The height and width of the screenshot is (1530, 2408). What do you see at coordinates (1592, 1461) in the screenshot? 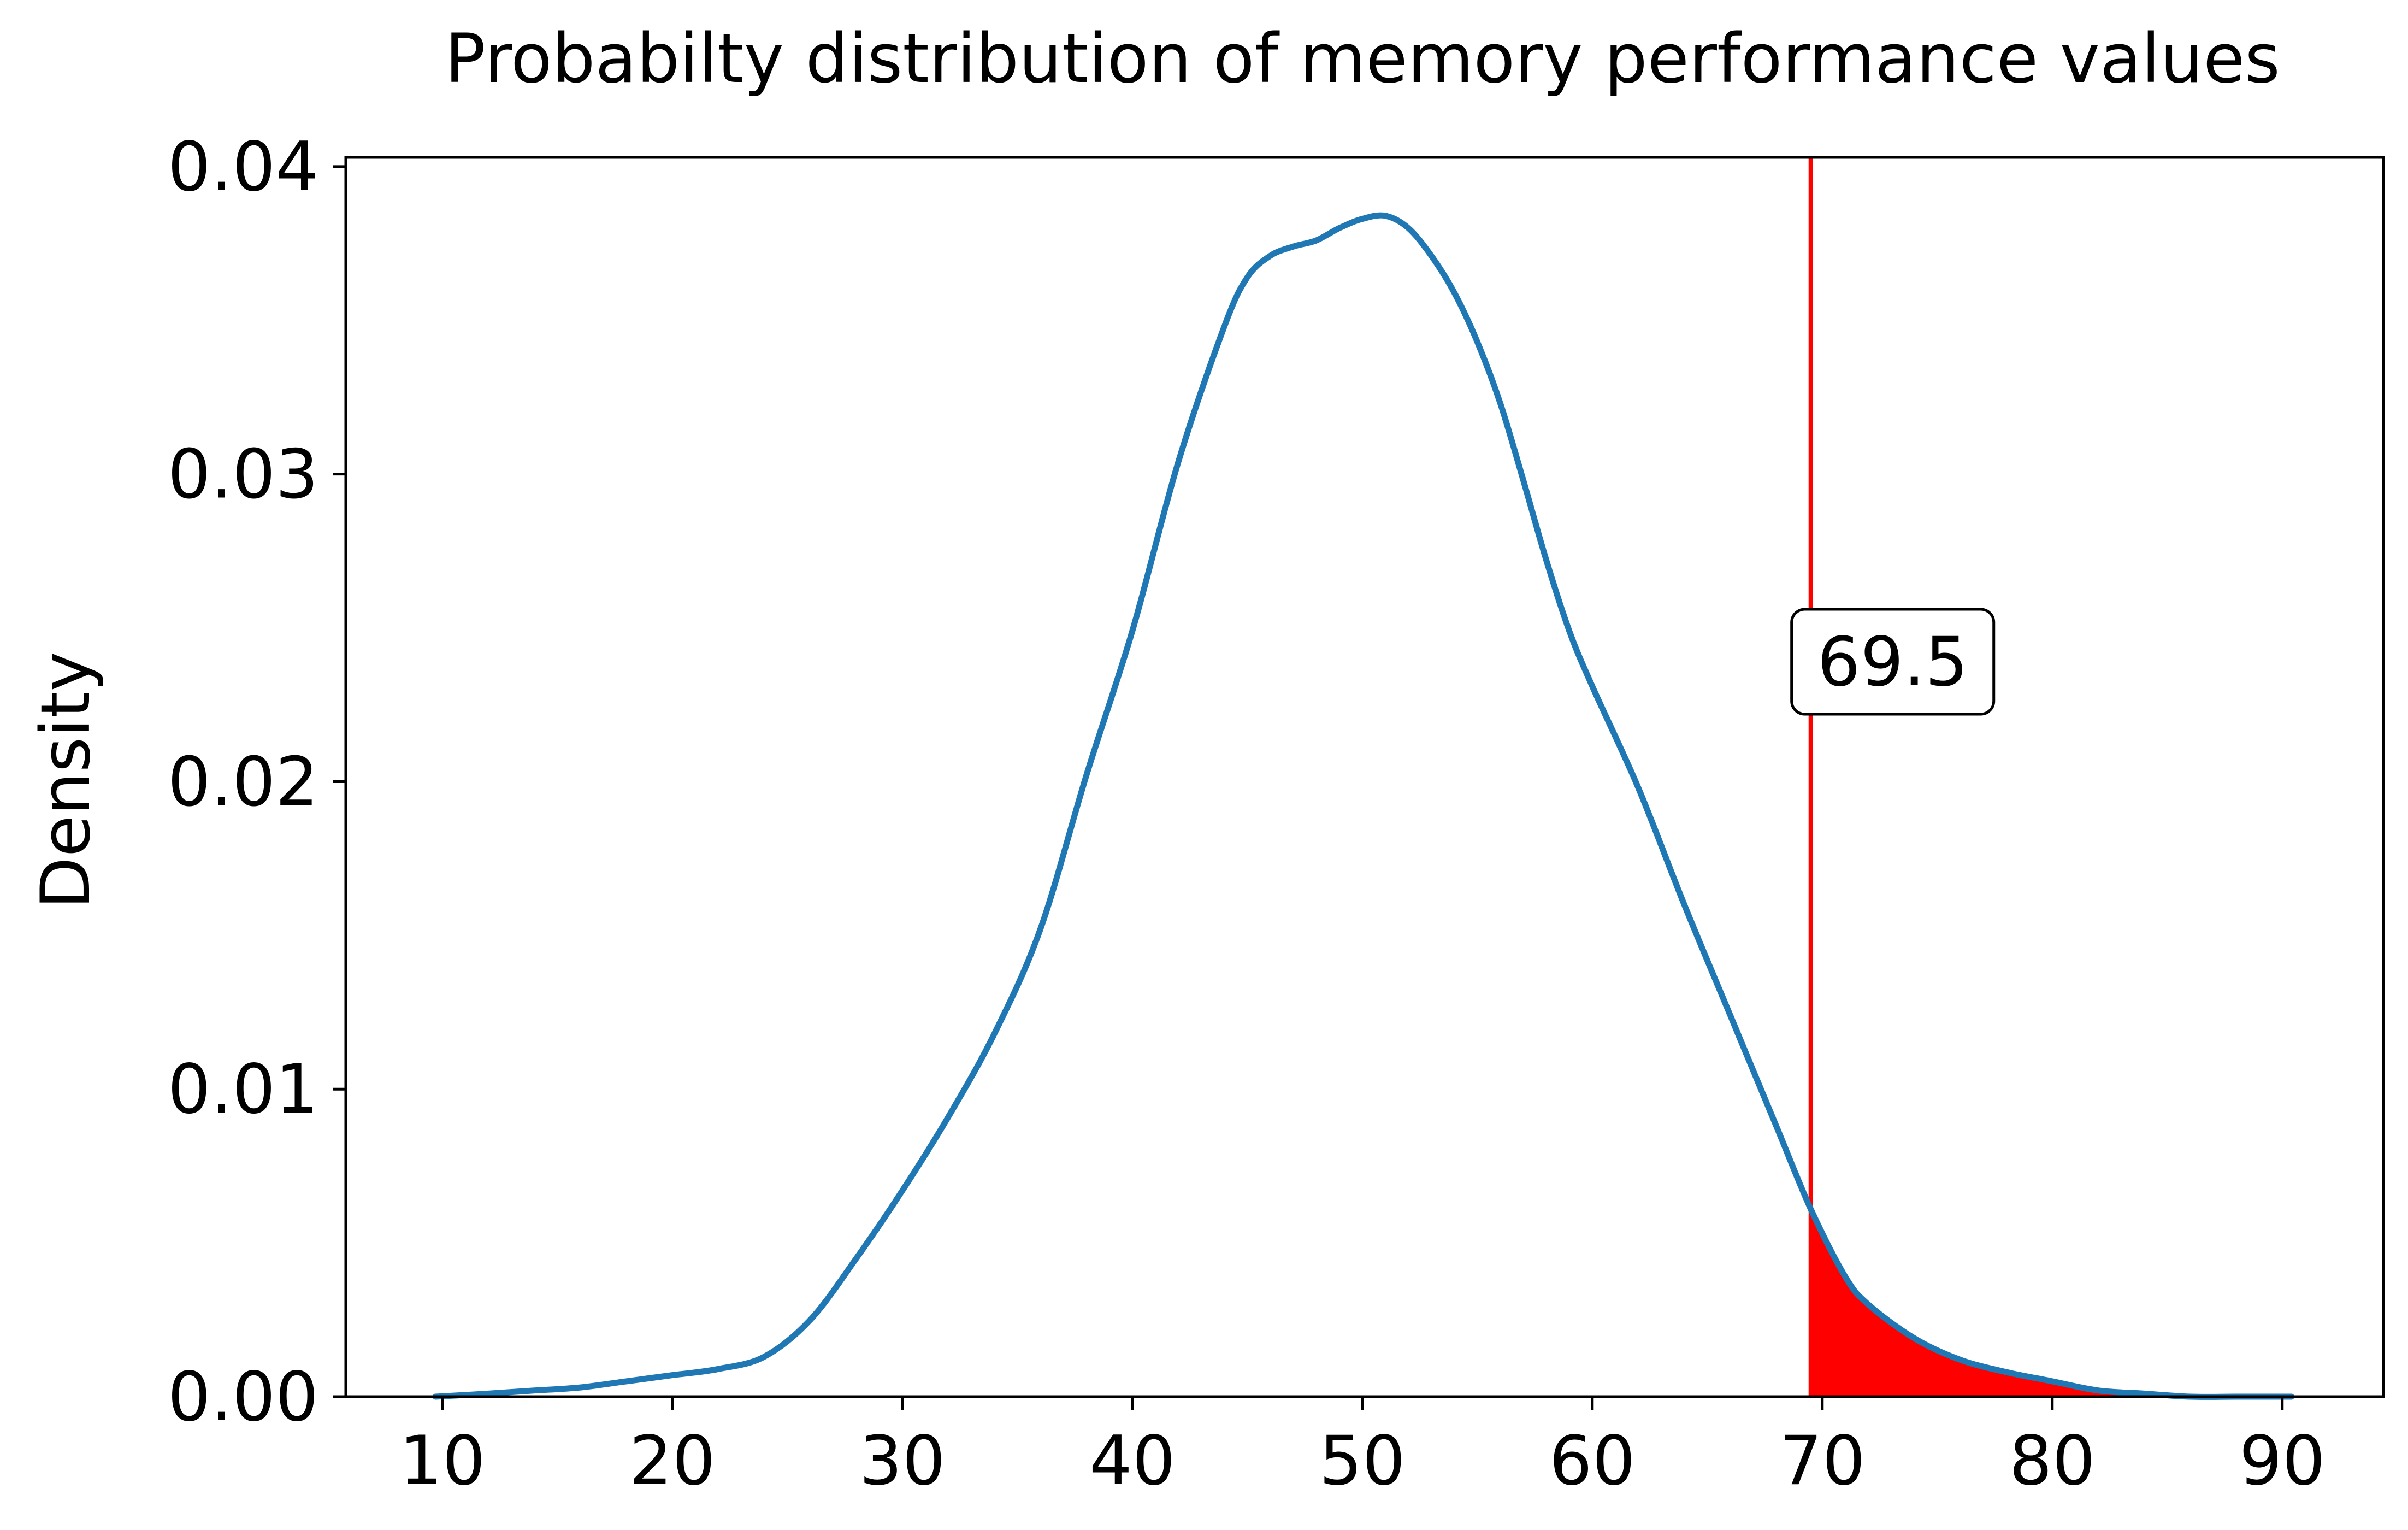
I see `x-tick-label: 60` at bounding box center [1592, 1461].